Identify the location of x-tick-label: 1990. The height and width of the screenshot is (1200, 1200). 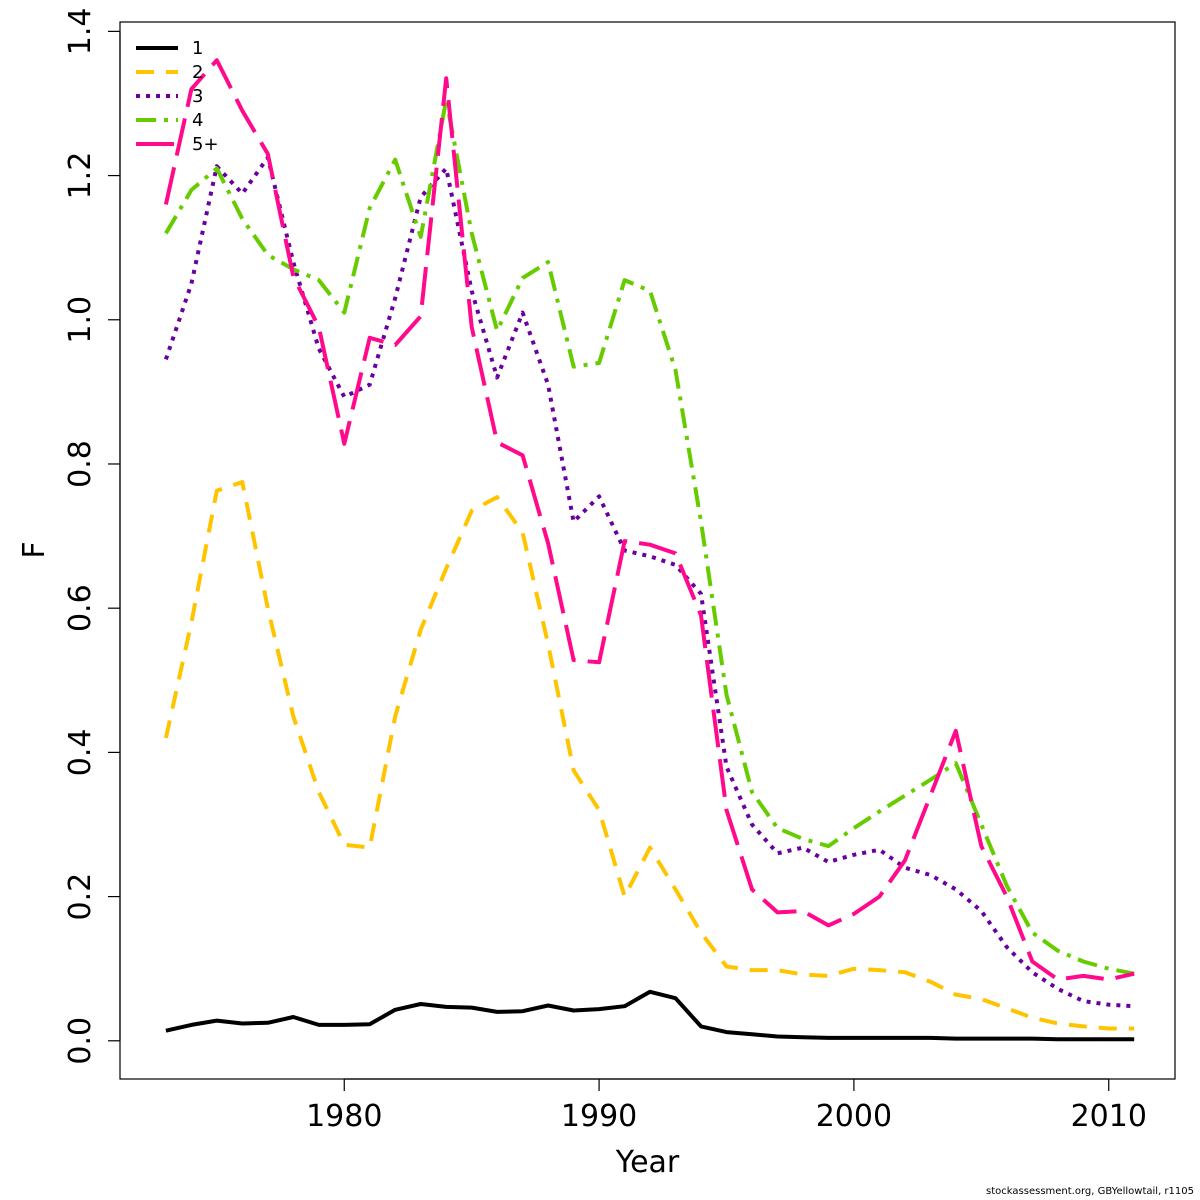
(599, 1116).